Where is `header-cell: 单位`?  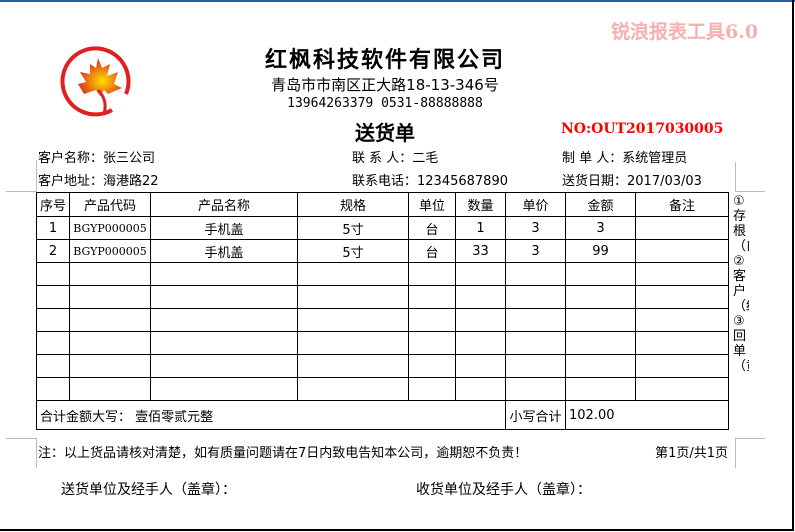
header-cell: 单位 is located at coordinates (432, 204).